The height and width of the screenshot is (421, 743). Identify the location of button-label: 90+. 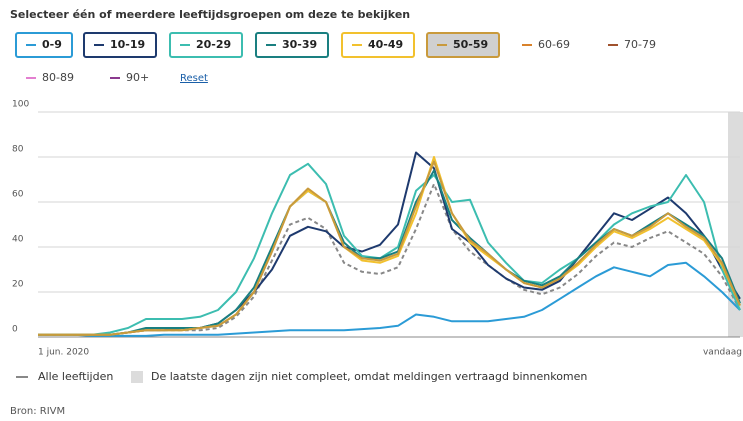
(137, 77).